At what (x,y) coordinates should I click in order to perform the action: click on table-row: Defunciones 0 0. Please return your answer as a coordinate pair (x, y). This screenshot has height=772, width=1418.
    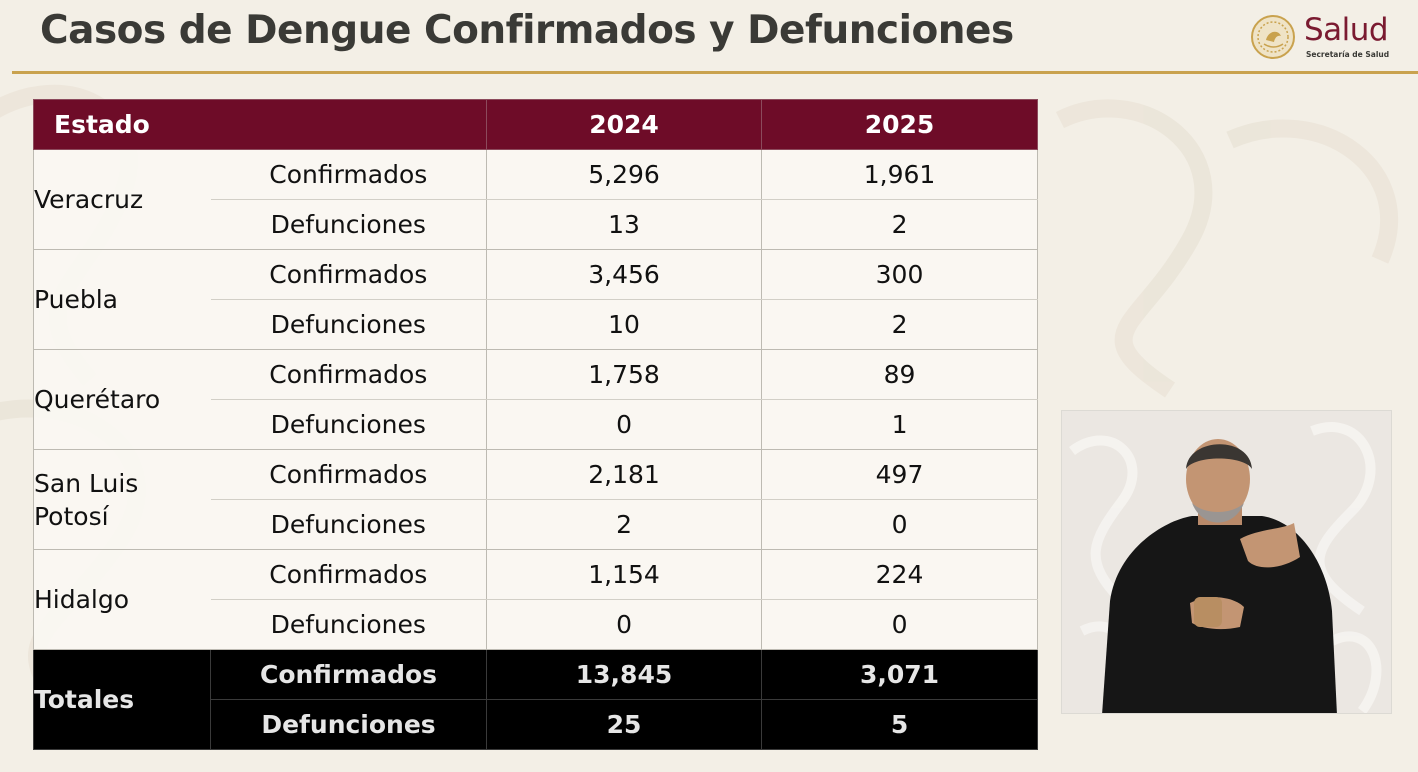
    Looking at the image, I should click on (536, 624).